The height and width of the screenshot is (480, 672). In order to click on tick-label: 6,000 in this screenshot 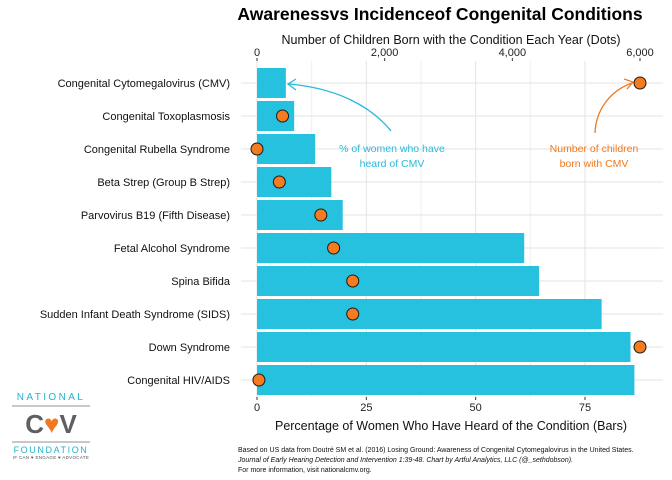, I will do `click(640, 53)`.